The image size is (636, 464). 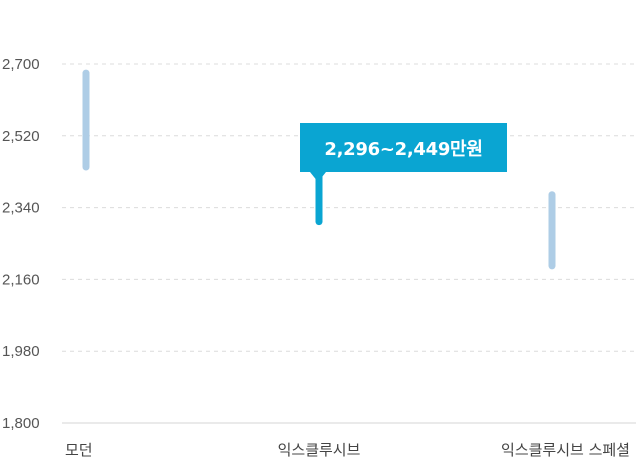 What do you see at coordinates (21, 351) in the screenshot?
I see `y-tick-label: 1,980` at bounding box center [21, 351].